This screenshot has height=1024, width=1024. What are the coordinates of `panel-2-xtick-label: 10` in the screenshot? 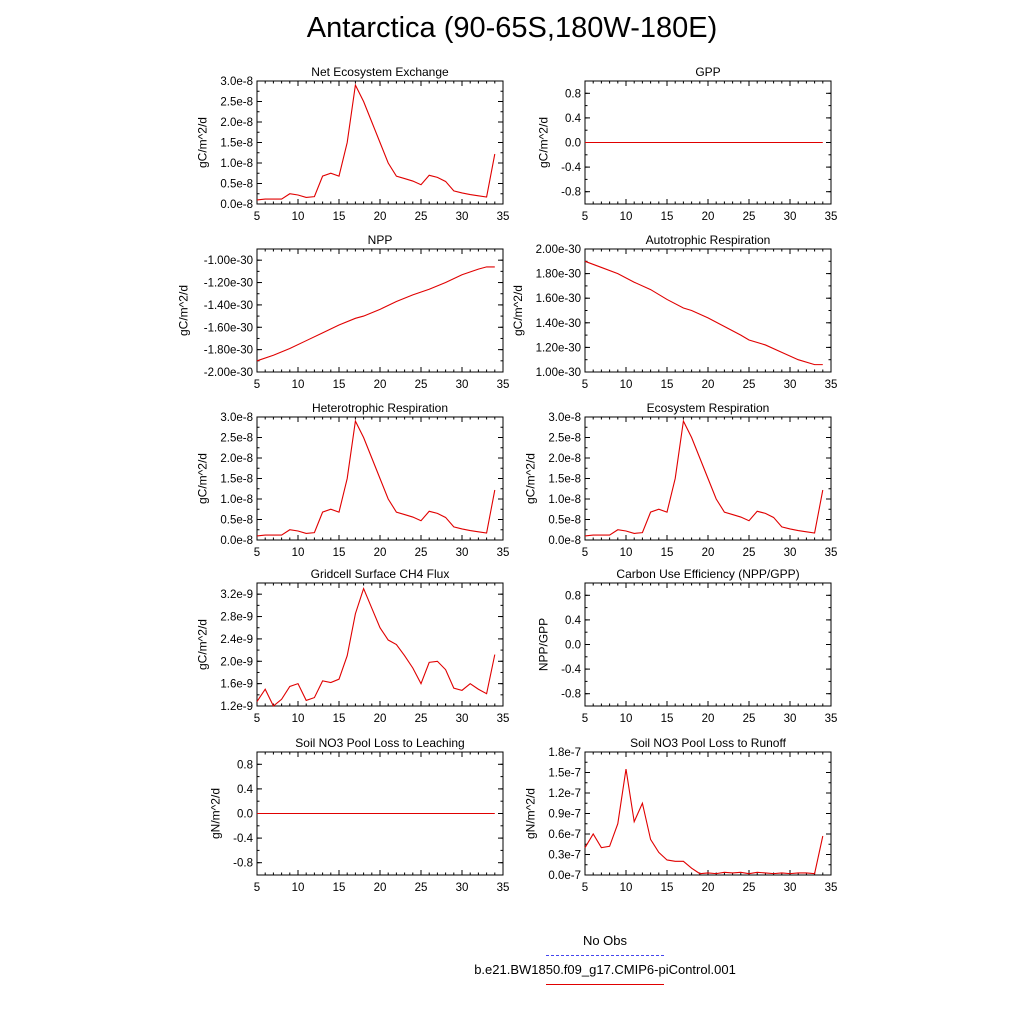 It's located at (298, 385).